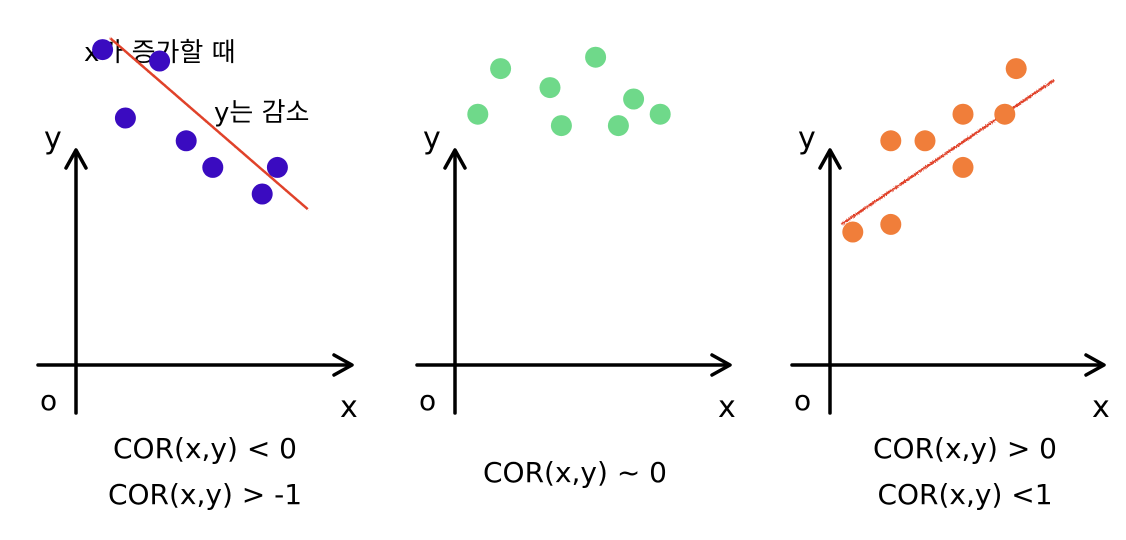  Describe the element at coordinates (204, 448) in the screenshot. I see `caption-negative-line1: COR(x,y) < 0` at that location.